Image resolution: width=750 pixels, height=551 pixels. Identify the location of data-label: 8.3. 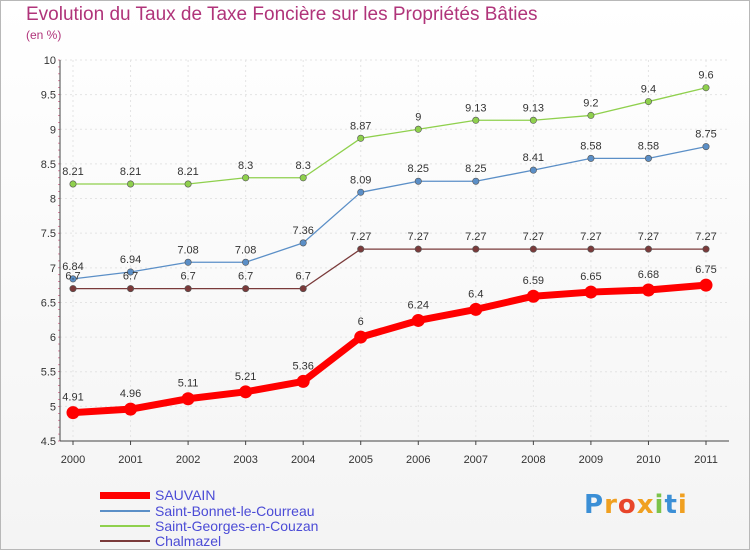
(245, 166).